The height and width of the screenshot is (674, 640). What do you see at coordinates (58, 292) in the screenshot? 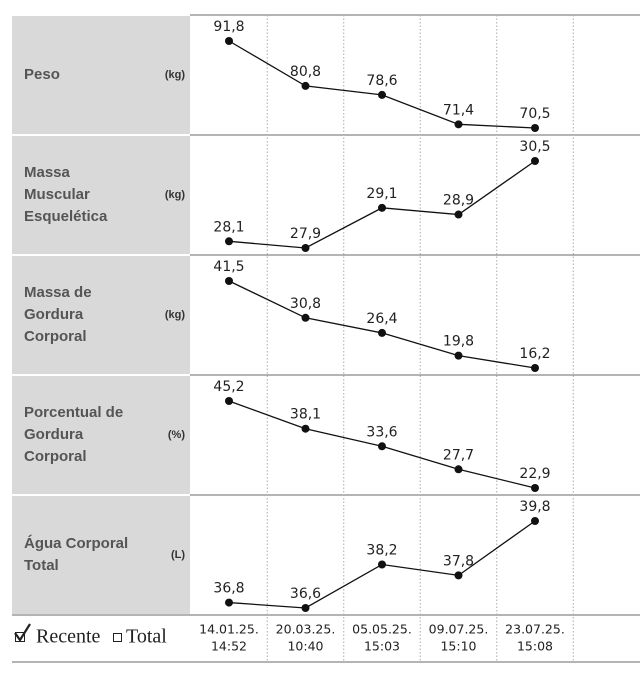
I see `row-title: Massa de` at bounding box center [58, 292].